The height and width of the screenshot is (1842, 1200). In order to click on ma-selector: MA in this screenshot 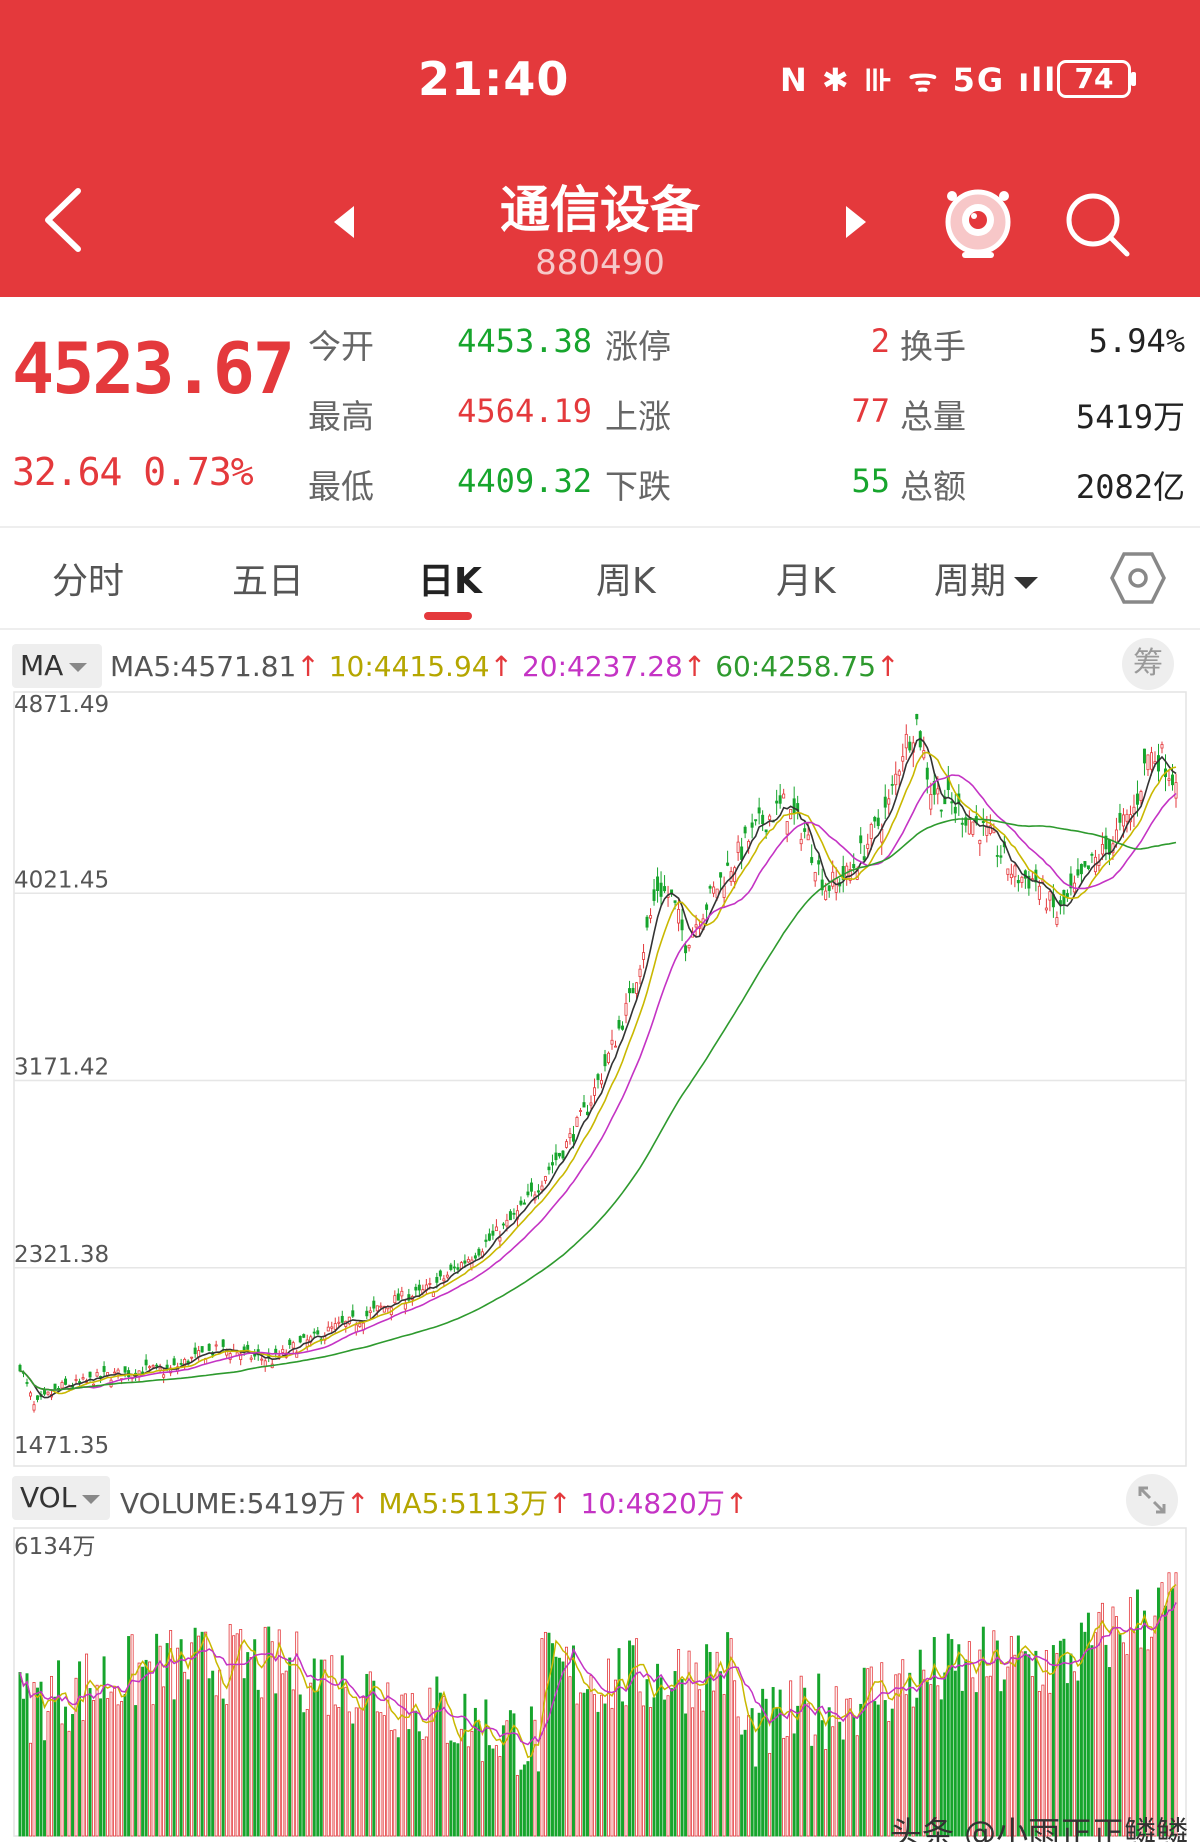, I will do `click(57, 666)`.